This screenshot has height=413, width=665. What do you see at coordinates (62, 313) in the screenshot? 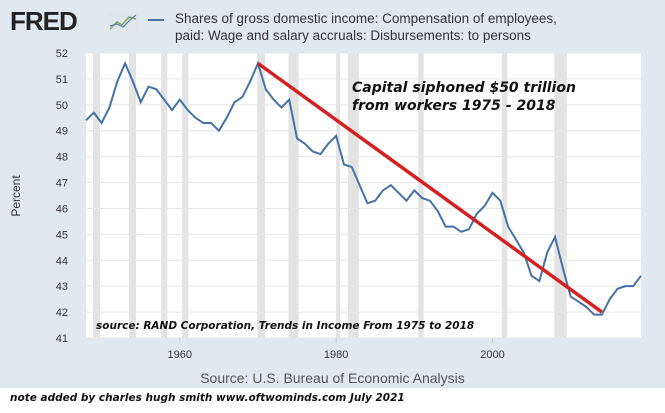
I see `y-tick-label: 42` at bounding box center [62, 313].